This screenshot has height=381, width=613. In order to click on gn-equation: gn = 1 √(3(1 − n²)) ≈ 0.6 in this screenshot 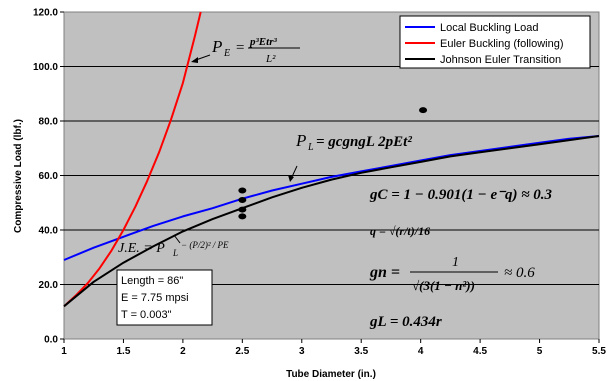, I will do `click(452, 274)`.